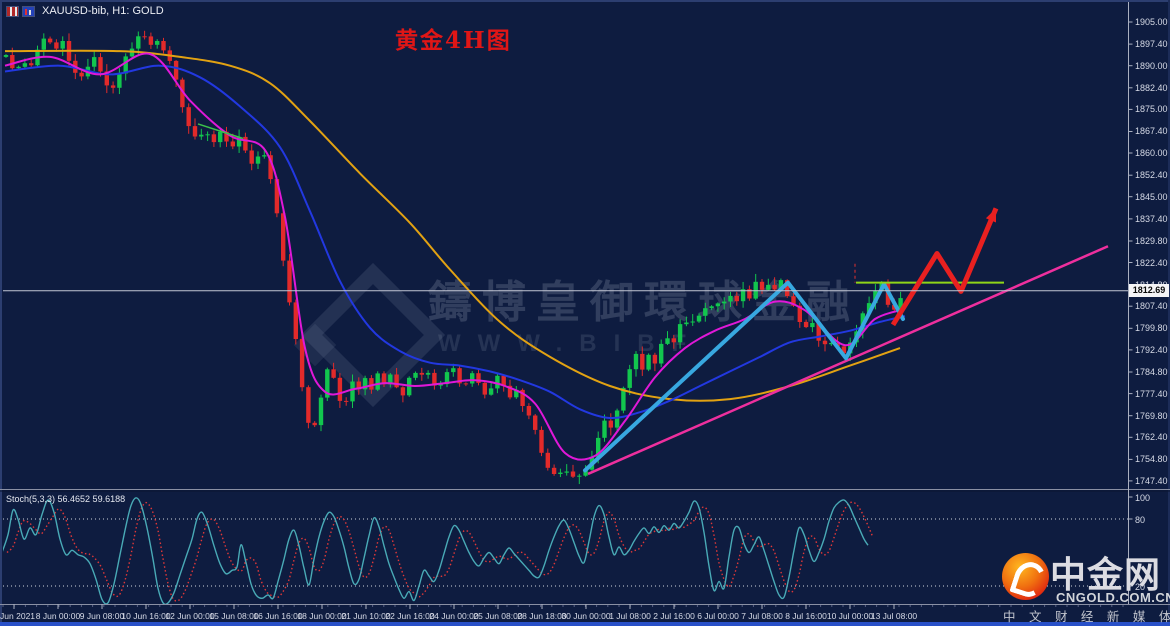 The height and width of the screenshot is (626, 1170). I want to click on window-edge-top, so click(585, 1).